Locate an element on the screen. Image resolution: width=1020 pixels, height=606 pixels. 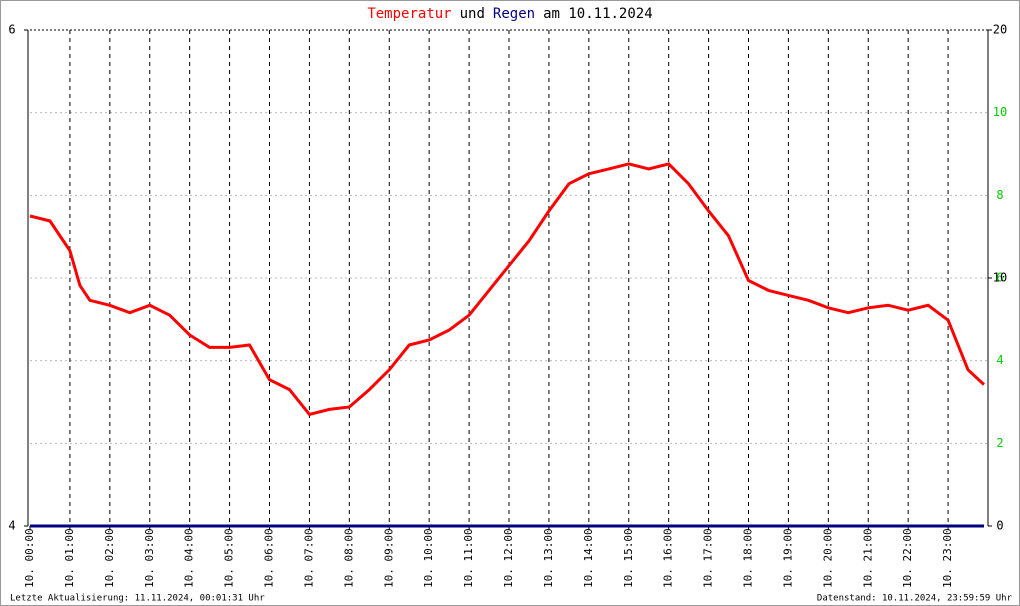
x-tick-label: 10. 16:00 is located at coordinates (668, 558).